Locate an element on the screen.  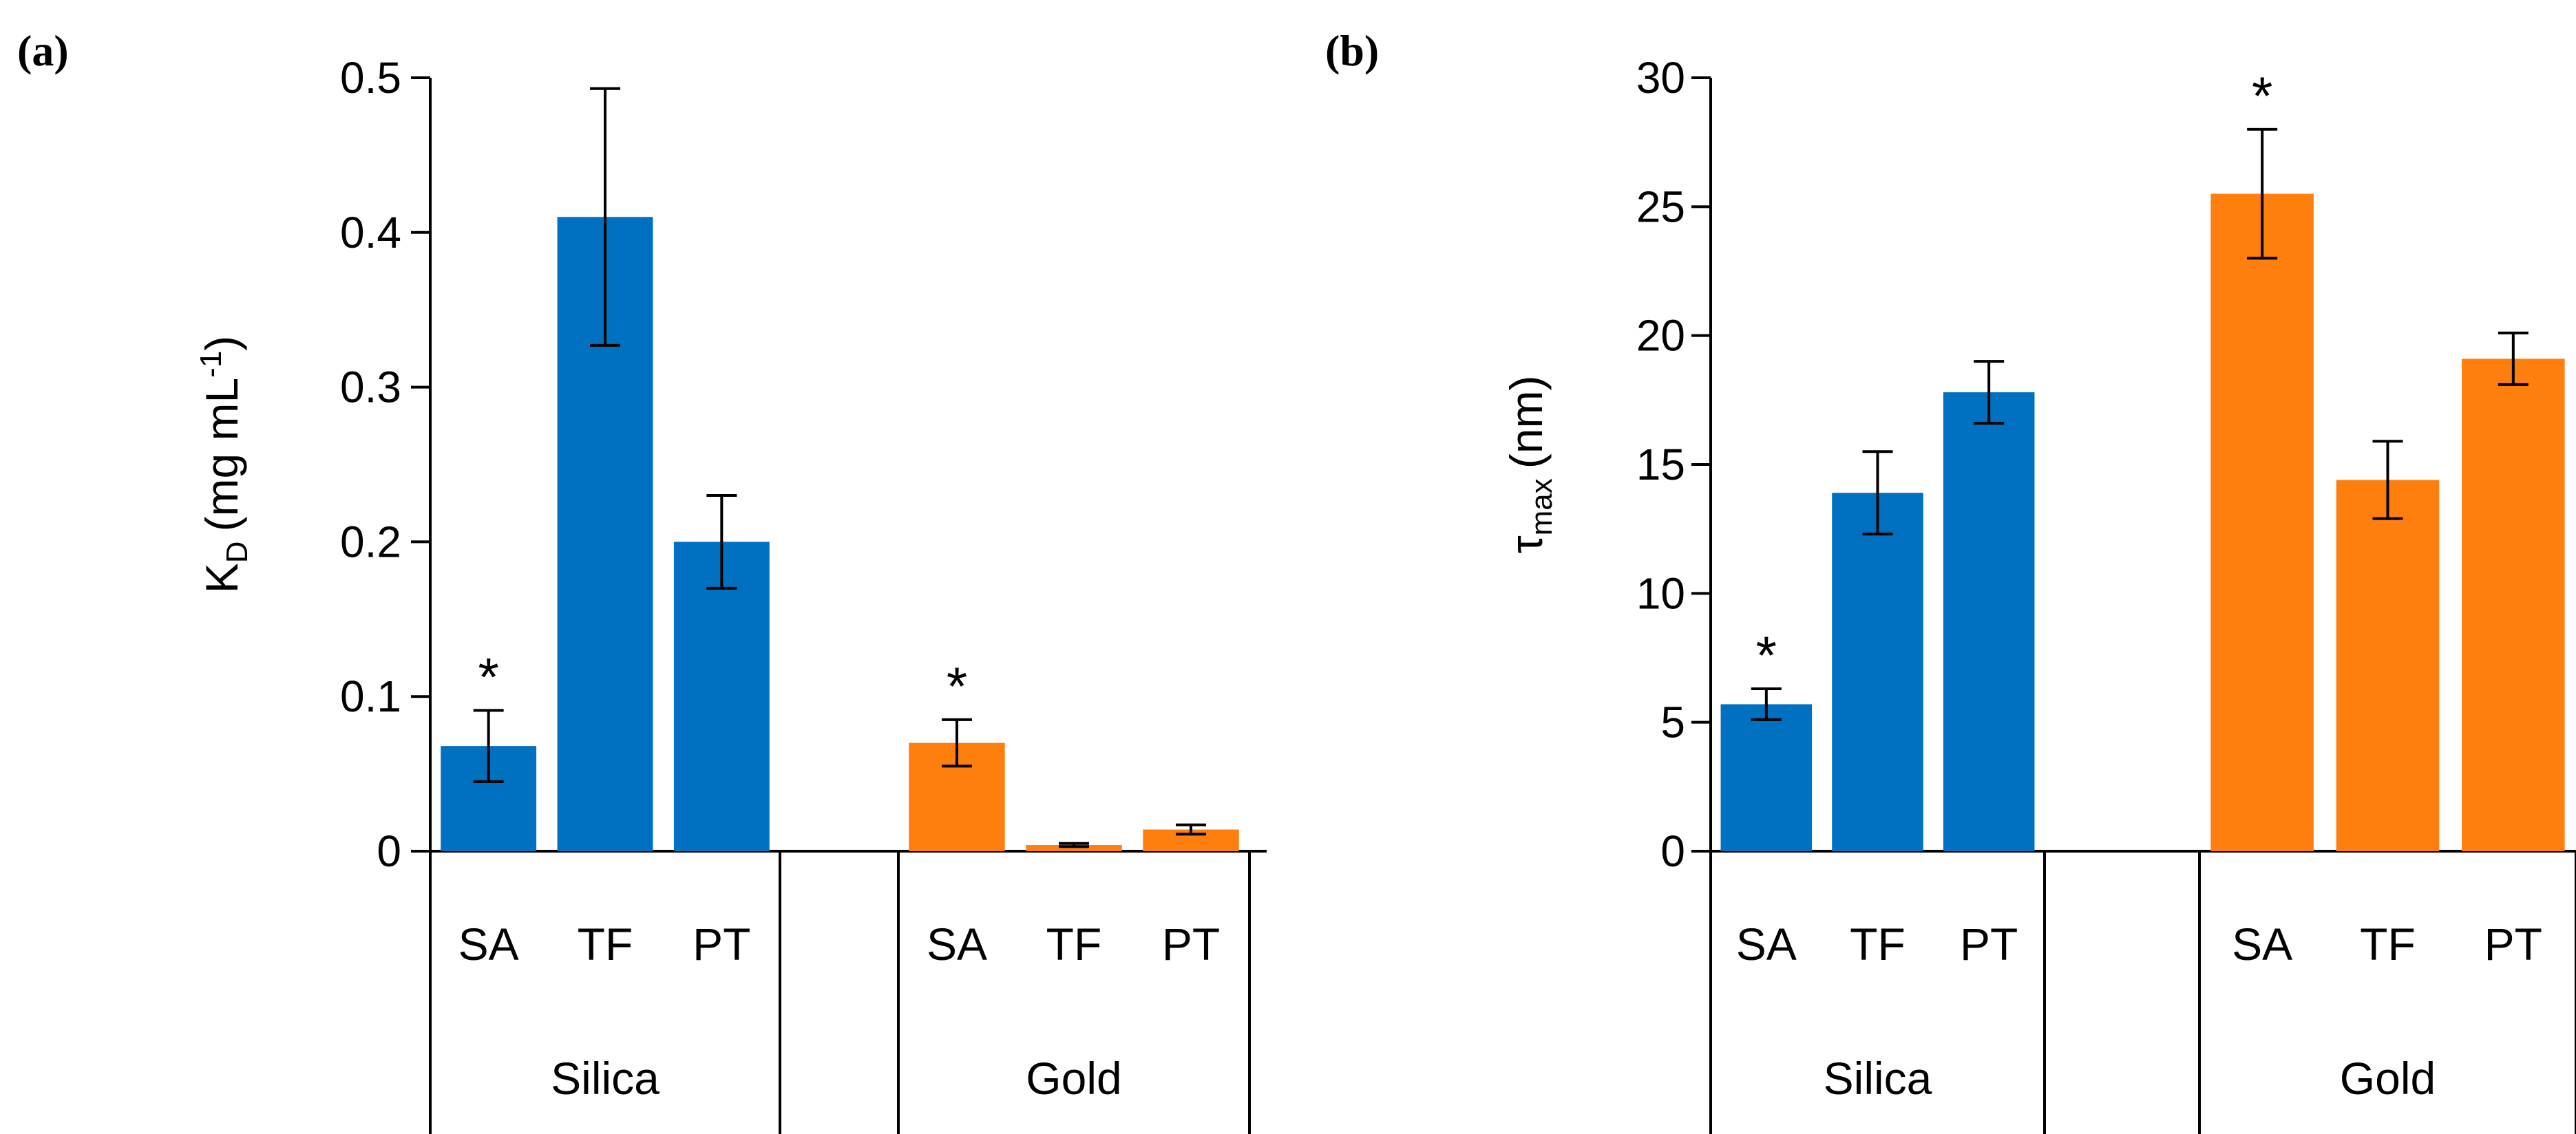
panel-label: (b) is located at coordinates (1352, 50).